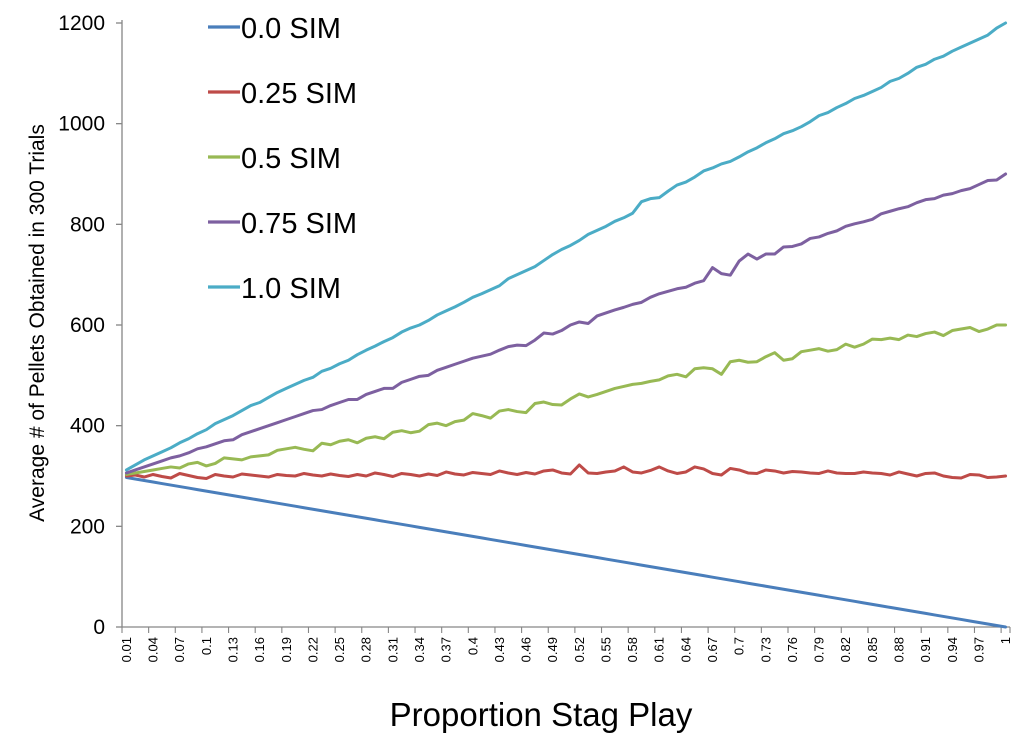 The width and height of the screenshot is (1011, 733). Describe the element at coordinates (819, 649) in the screenshot. I see `x-tick-label: 0.79` at that location.